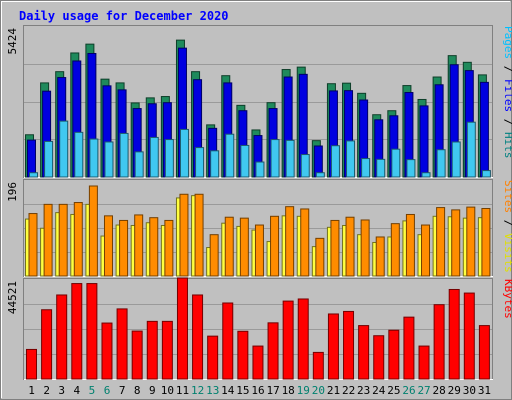 The image size is (512, 400). What do you see at coordinates (61, 390) in the screenshot?
I see `x-tick-label-day-3: 3` at bounding box center [61, 390].